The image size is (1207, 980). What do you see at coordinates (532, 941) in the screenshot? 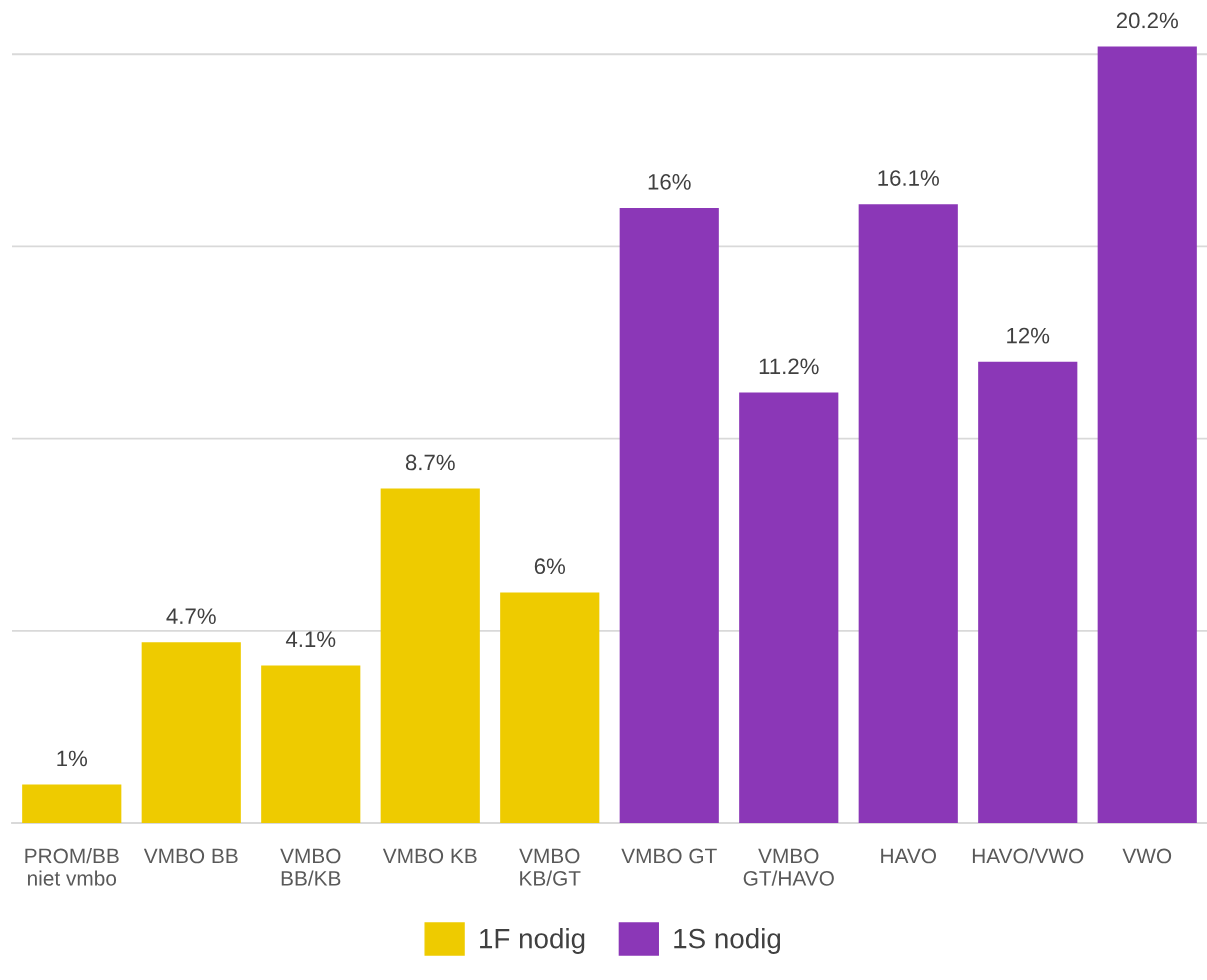
I see `legend-label: 1F nodig` at bounding box center [532, 941].